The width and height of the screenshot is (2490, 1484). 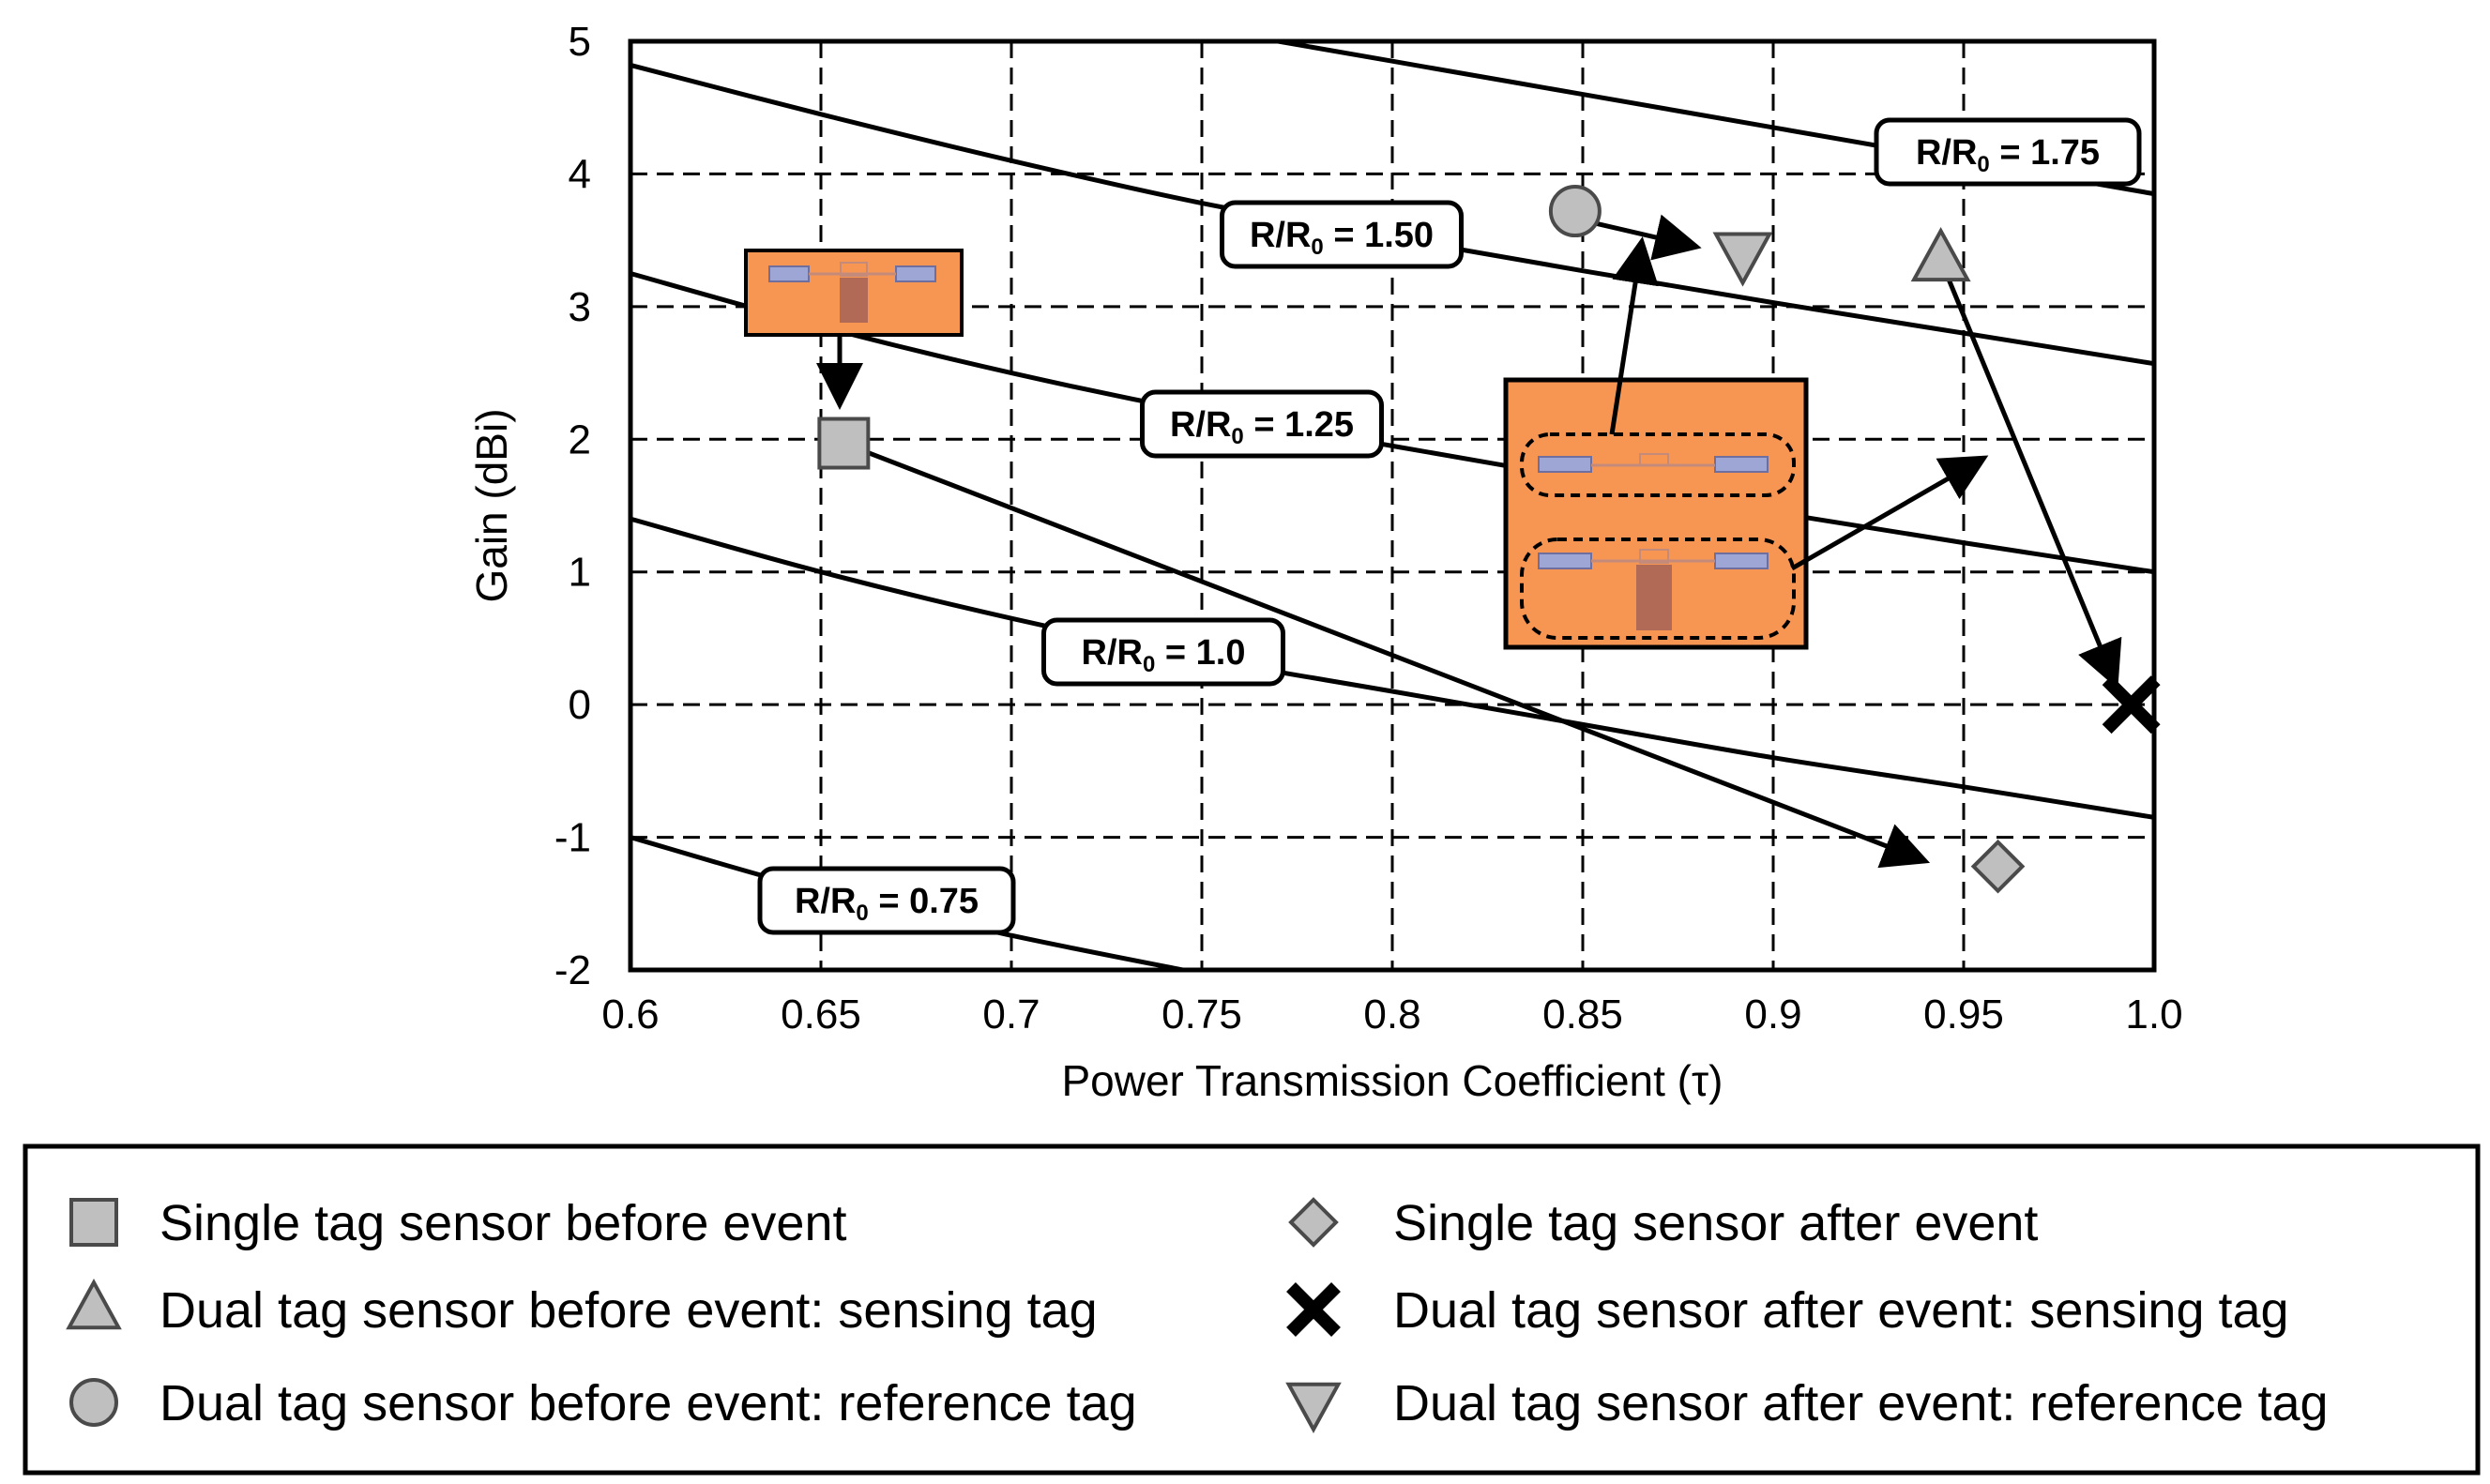 I want to click on curve-label-text: R/R0 = 1.0, so click(x=1164, y=655).